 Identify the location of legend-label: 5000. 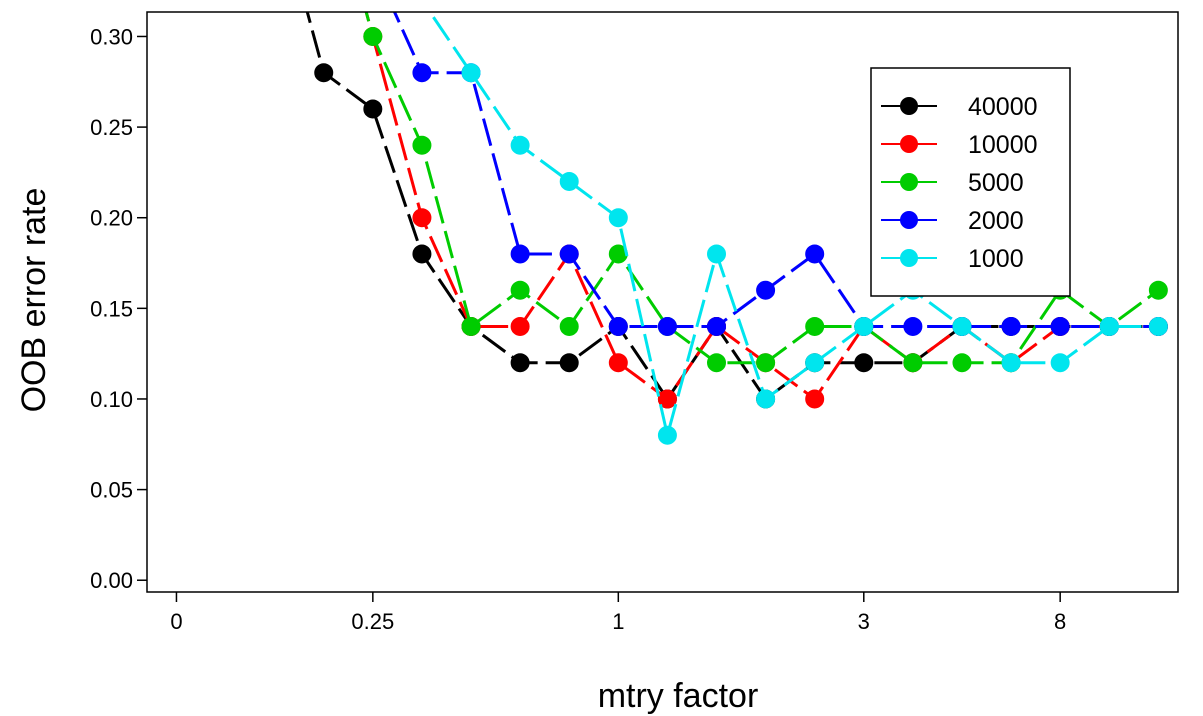
(996, 183).